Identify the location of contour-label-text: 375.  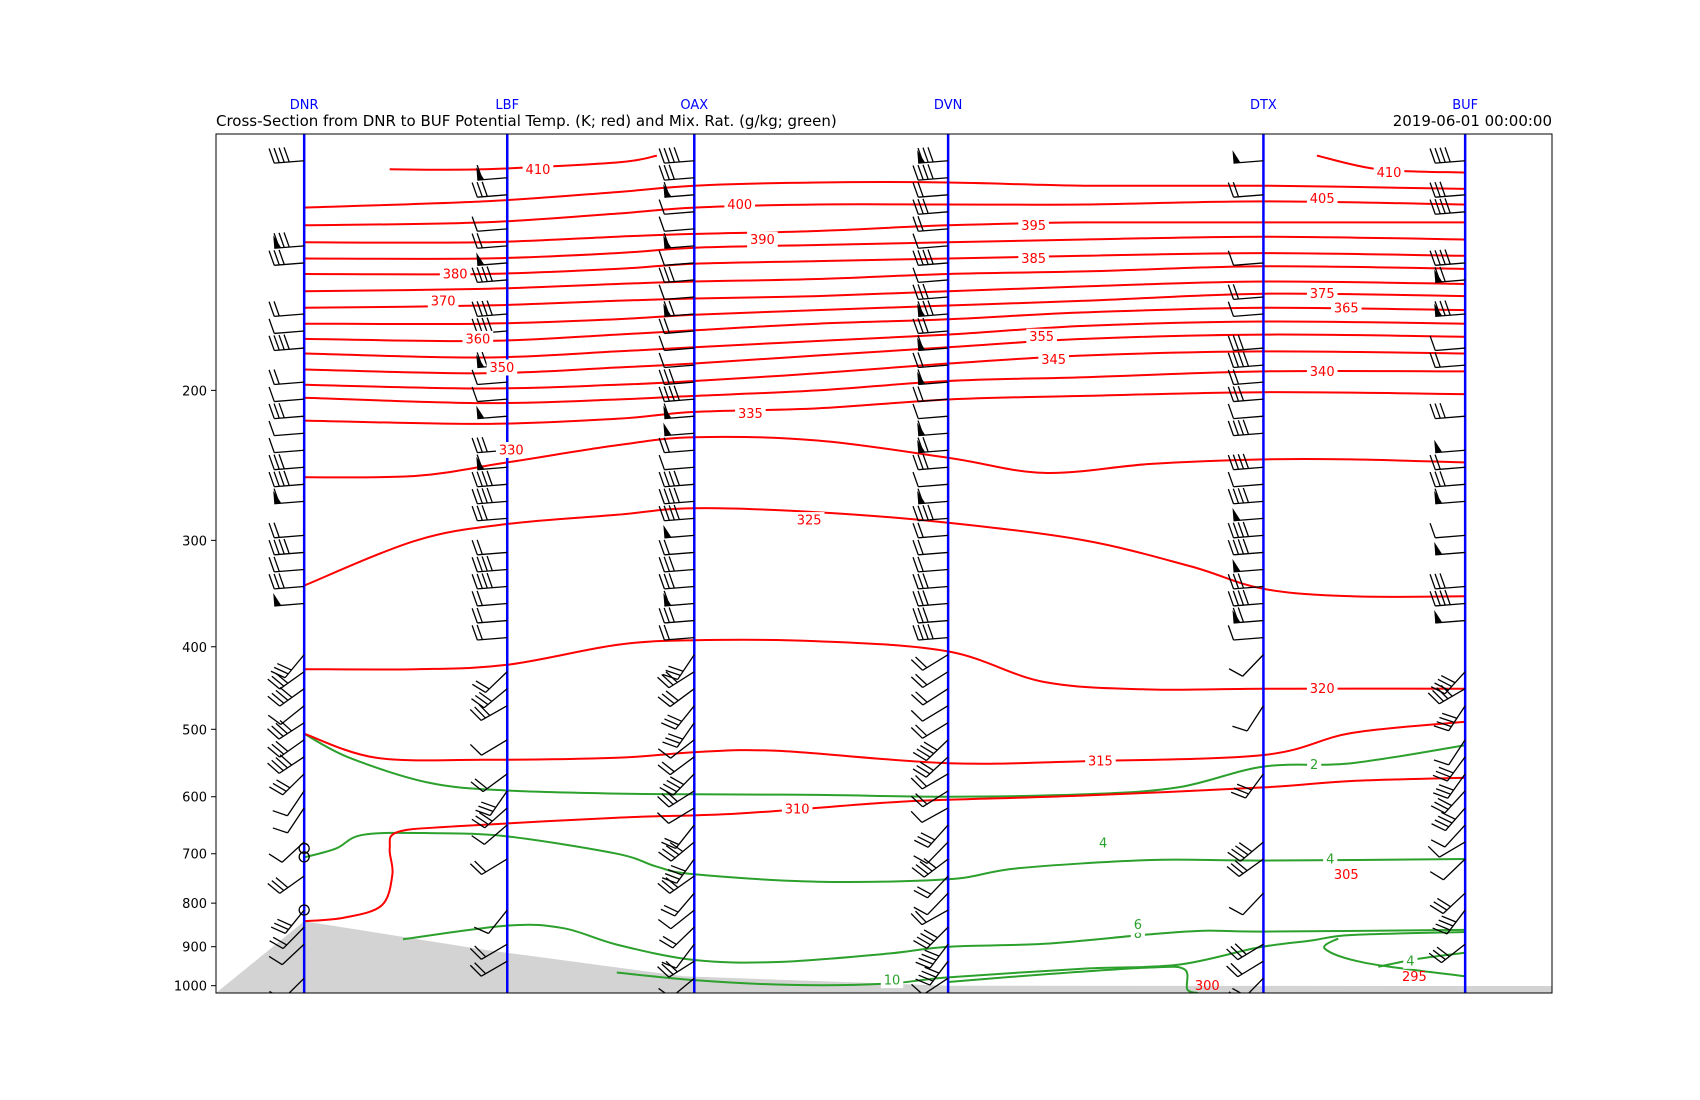
(1322, 294).